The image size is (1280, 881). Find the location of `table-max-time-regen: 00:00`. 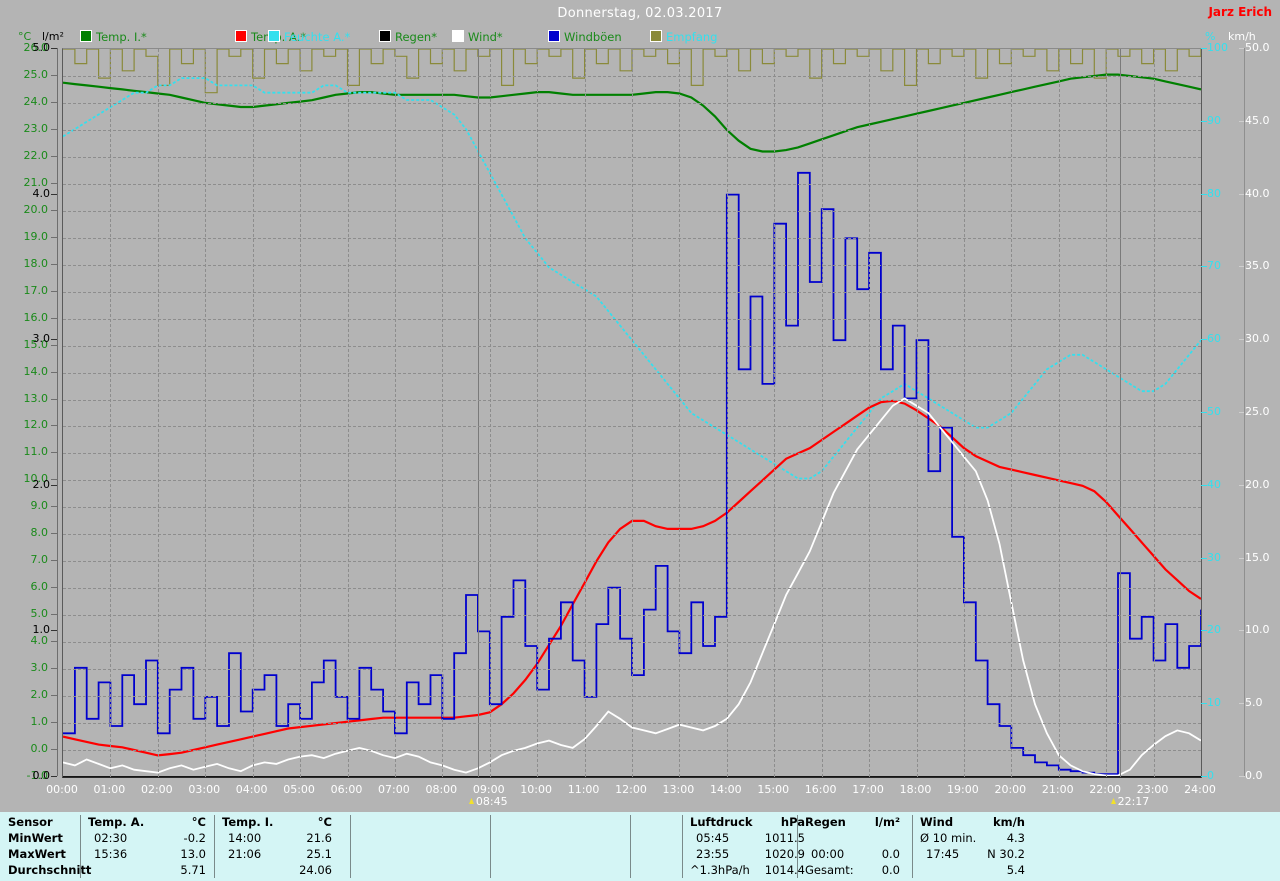

table-max-time-regen: 00:00 is located at coordinates (828, 854).